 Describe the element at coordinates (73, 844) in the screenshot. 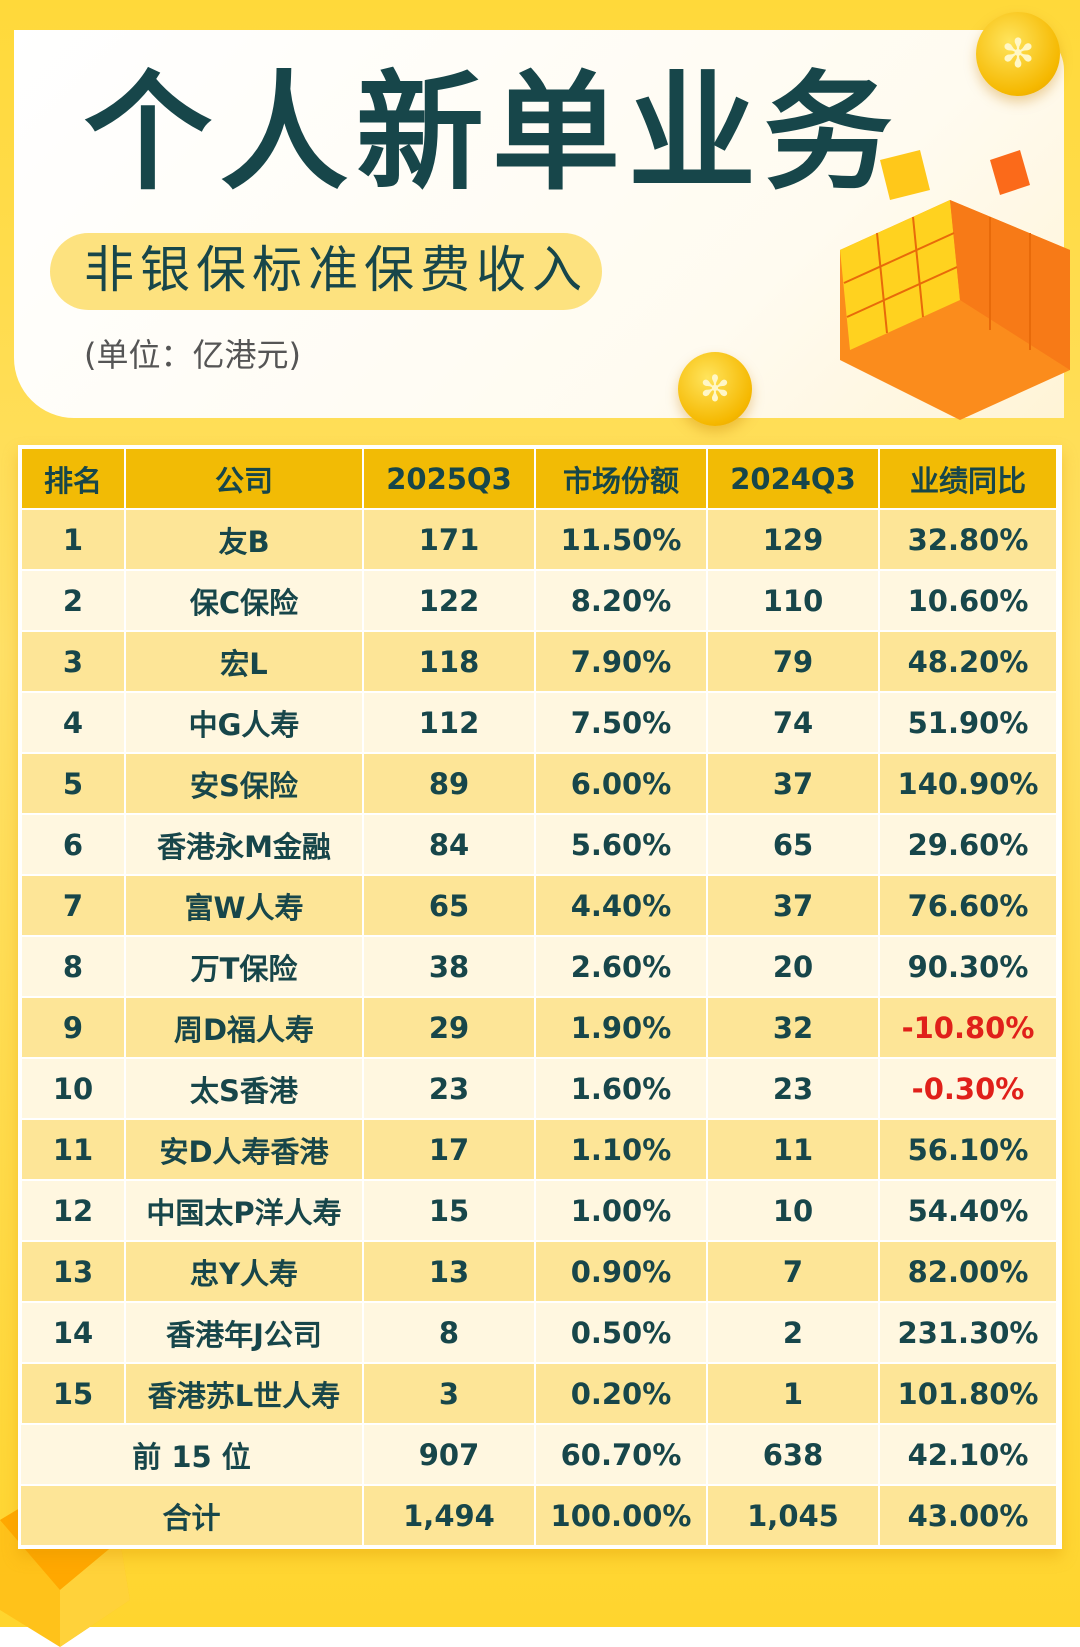

I see `table-cell: 6` at that location.